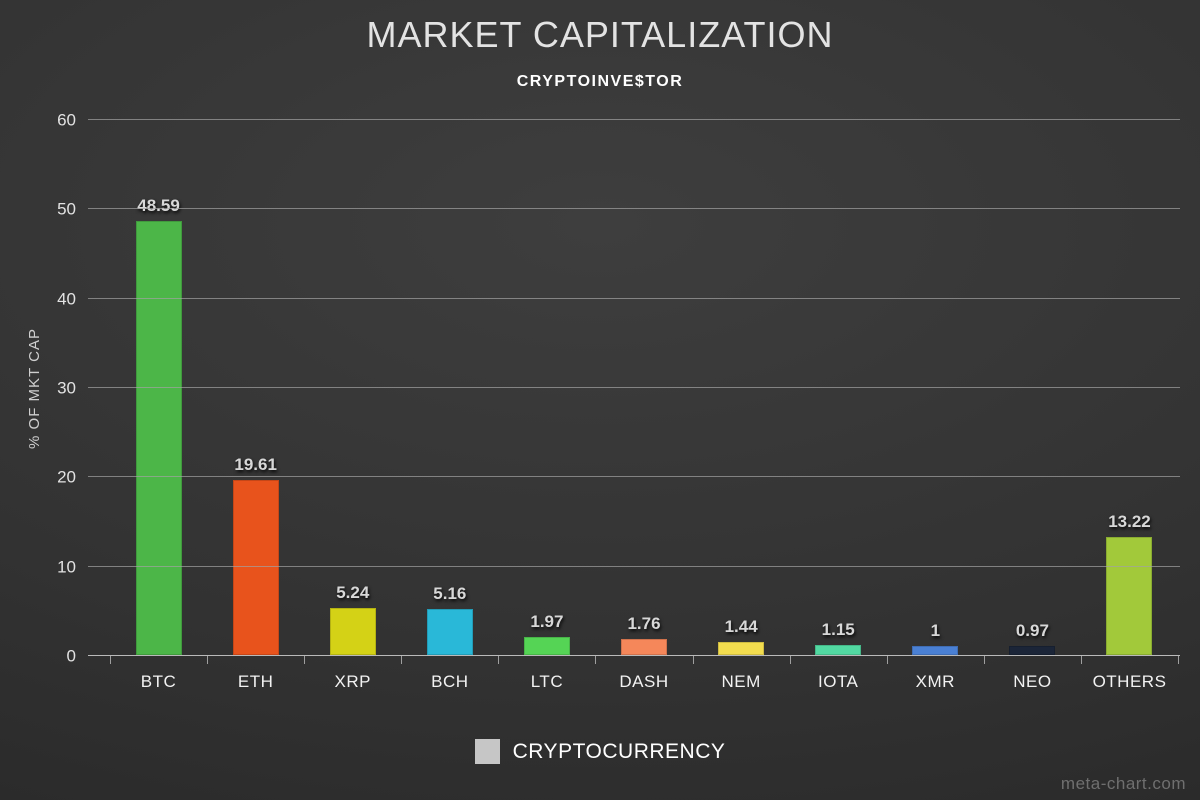 The width and height of the screenshot is (1200, 800). Describe the element at coordinates (741, 648) in the screenshot. I see `bar-nem` at that location.